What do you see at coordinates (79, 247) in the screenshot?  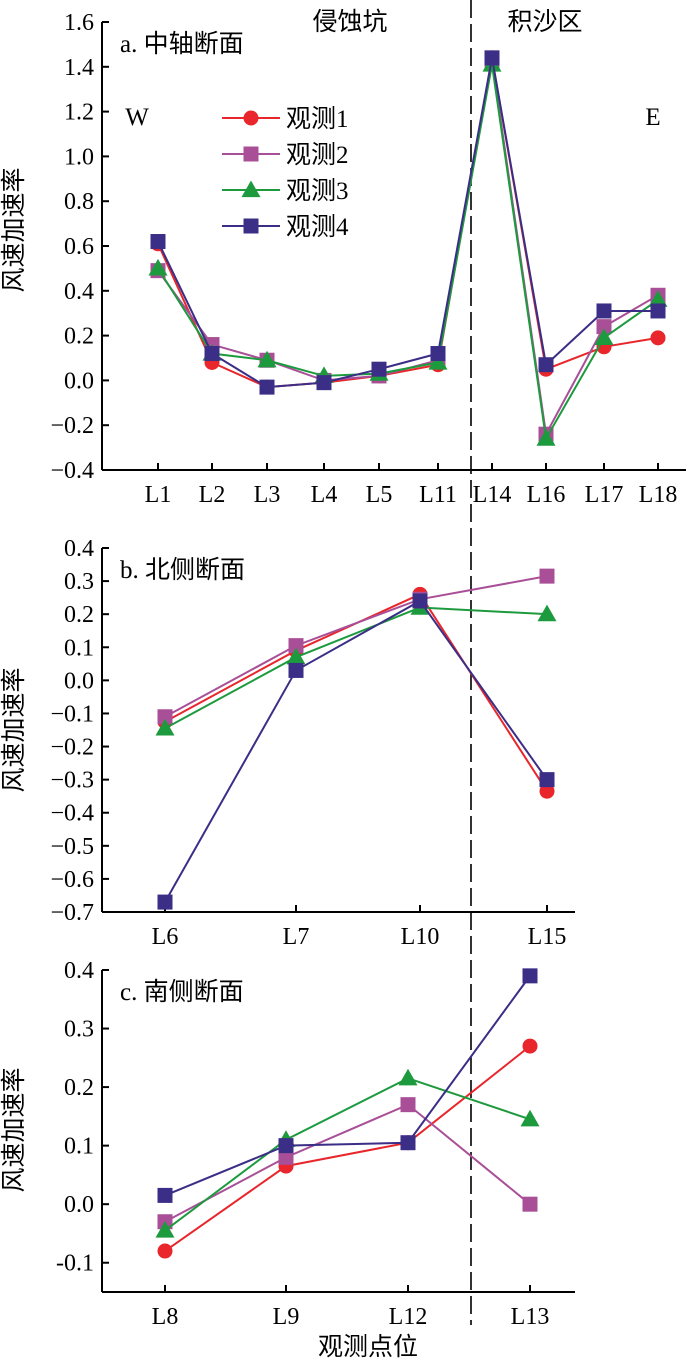 I see `y-tick-label: 0.6` at bounding box center [79, 247].